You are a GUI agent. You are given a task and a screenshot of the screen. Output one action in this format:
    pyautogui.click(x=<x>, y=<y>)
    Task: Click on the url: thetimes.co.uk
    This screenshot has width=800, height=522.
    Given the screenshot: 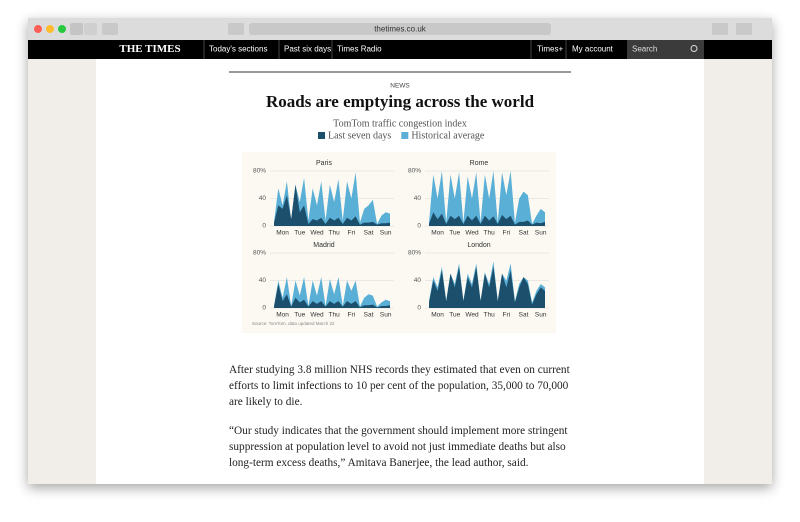 What is the action you would take?
    pyautogui.click(x=400, y=29)
    